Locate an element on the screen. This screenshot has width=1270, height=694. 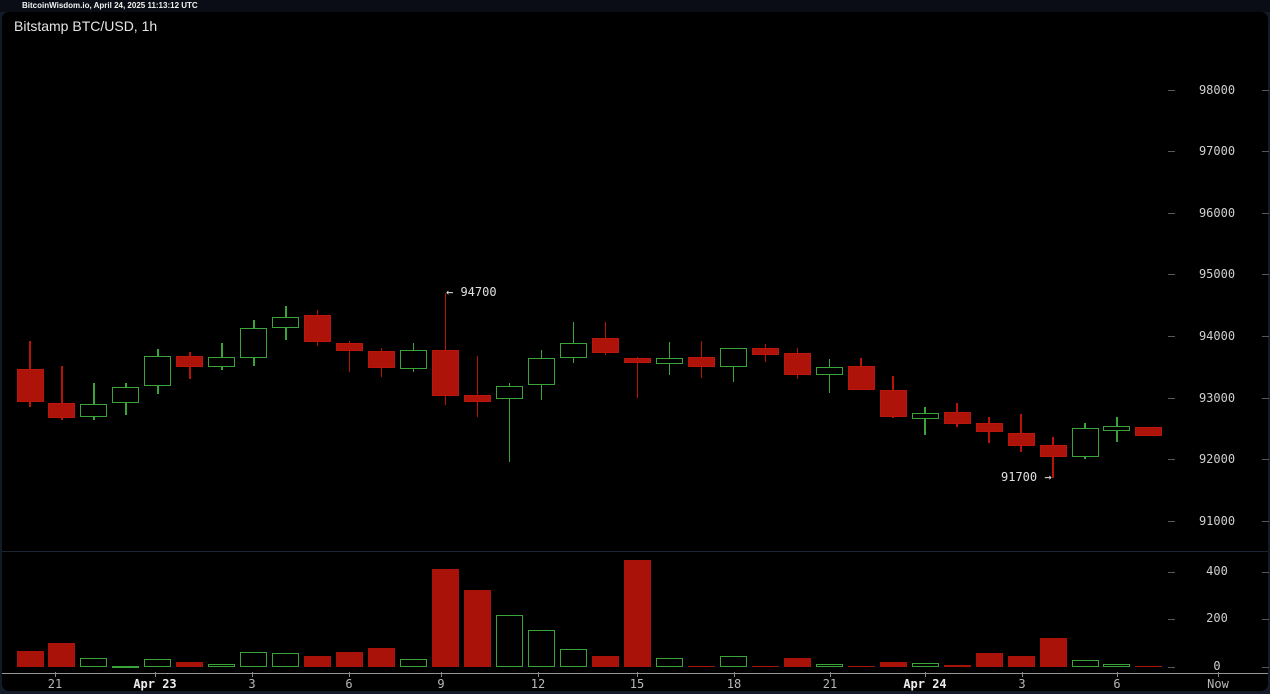
price-tick-label: 94000 is located at coordinates (1217, 336).